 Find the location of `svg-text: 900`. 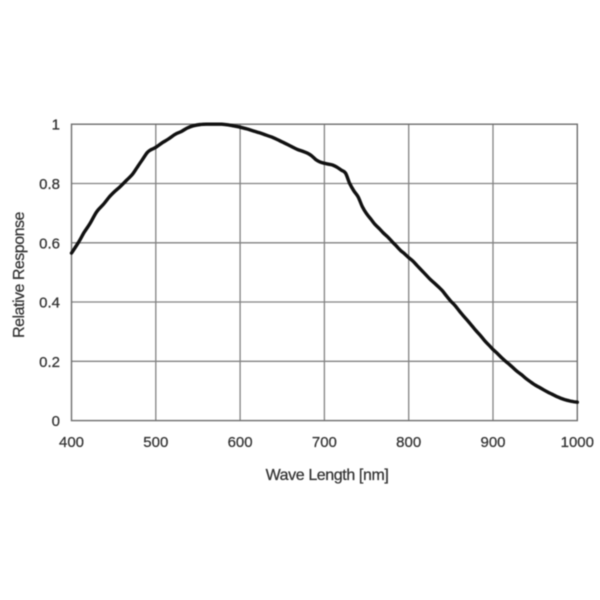

svg-text: 900 is located at coordinates (492, 442).